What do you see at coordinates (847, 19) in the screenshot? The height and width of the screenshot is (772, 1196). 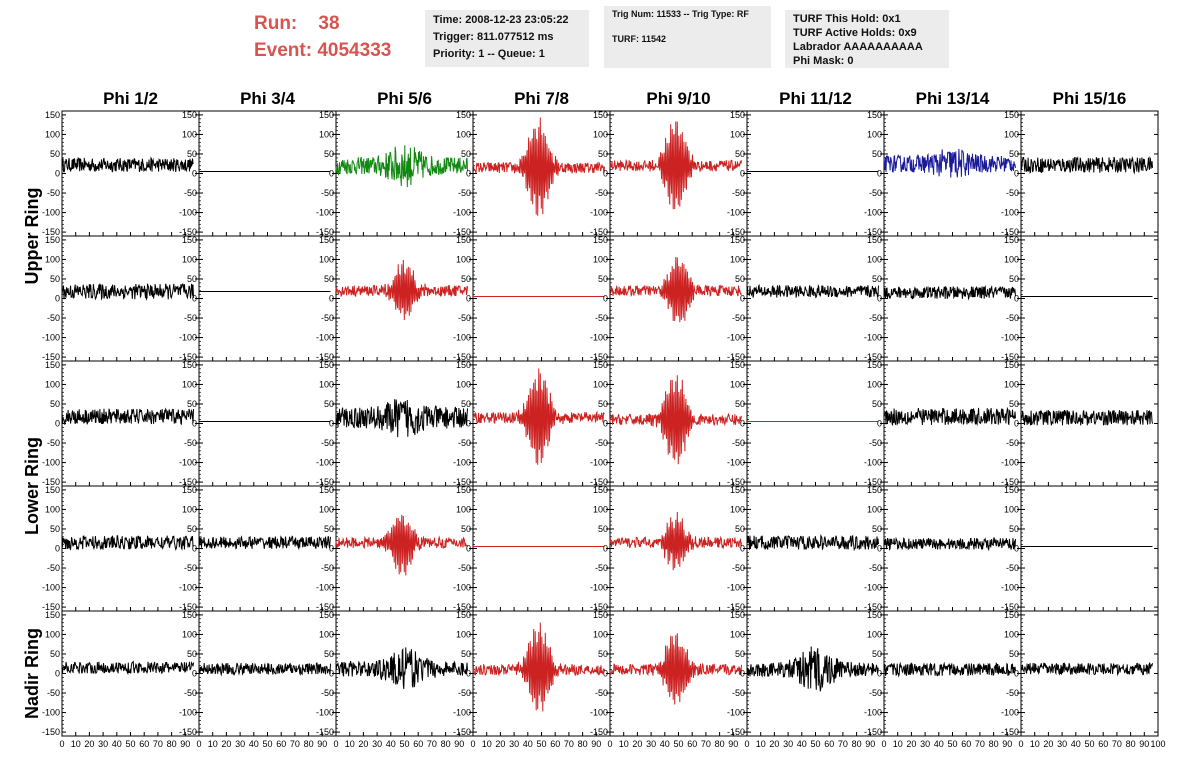 I see `turf-hold-line: TURF This Hold: 0x1` at bounding box center [847, 19].